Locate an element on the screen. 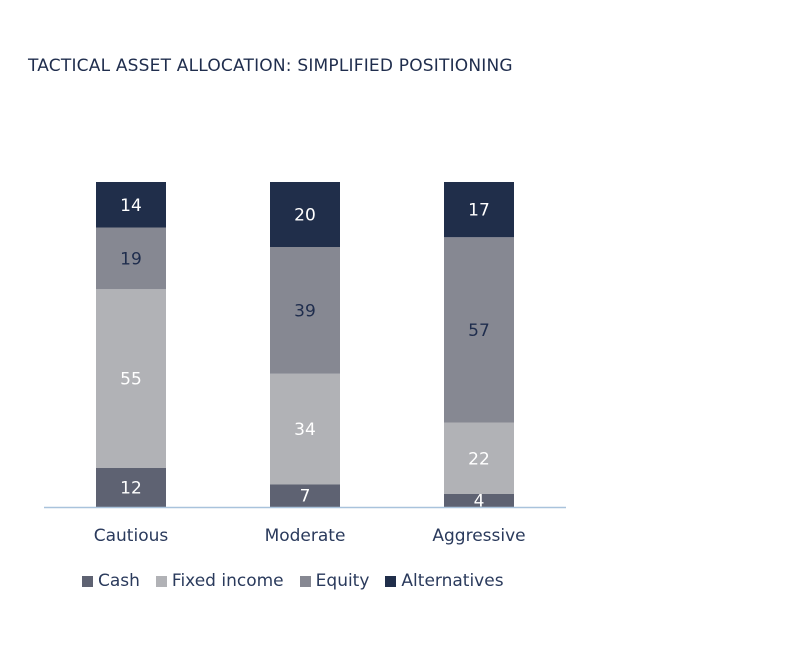 This screenshot has width=800, height=652. bar-cash-aggressive is located at coordinates (479, 500).